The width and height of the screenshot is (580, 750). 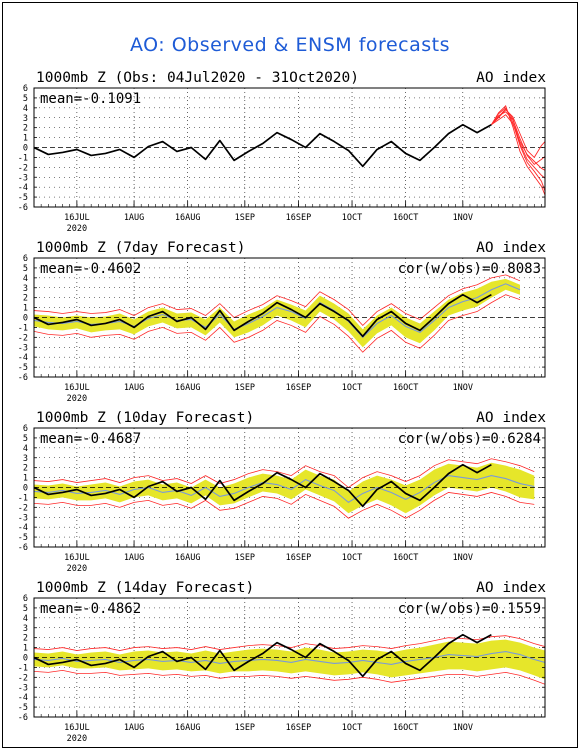 What do you see at coordinates (90, 439) in the screenshot?
I see `mean-label: mean=-0.4687` at bounding box center [90, 439].